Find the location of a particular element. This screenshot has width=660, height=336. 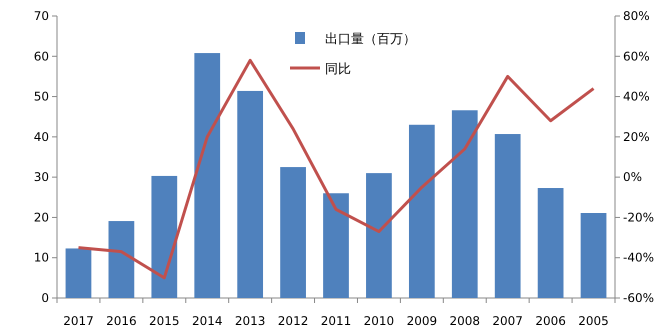

x-tick-label: 2008 is located at coordinates (464, 321).